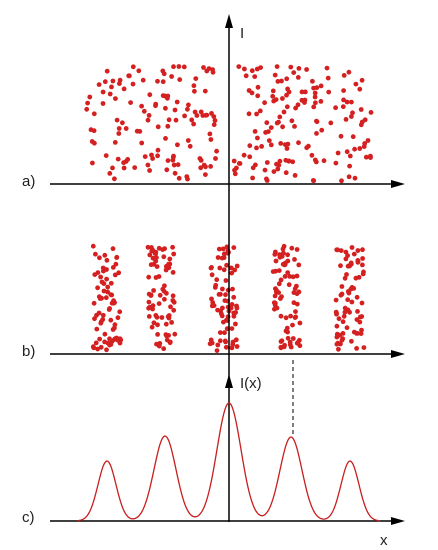 This screenshot has height=550, width=438. I want to click on label-c: c), so click(28, 517).